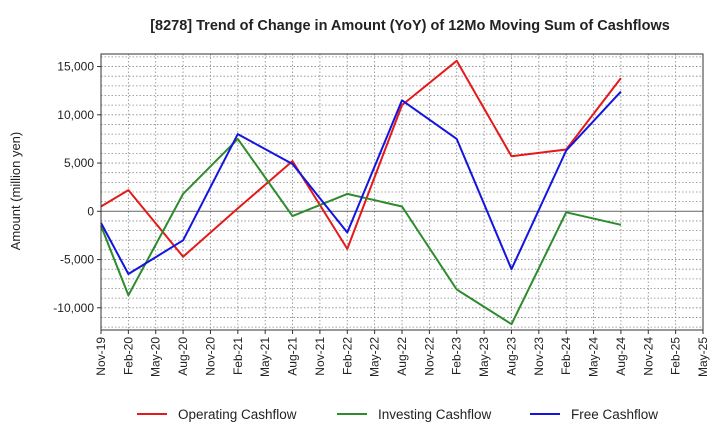 Image resolution: width=720 pixels, height=440 pixels. I want to click on y-tick-label: 10,000, so click(75, 115).